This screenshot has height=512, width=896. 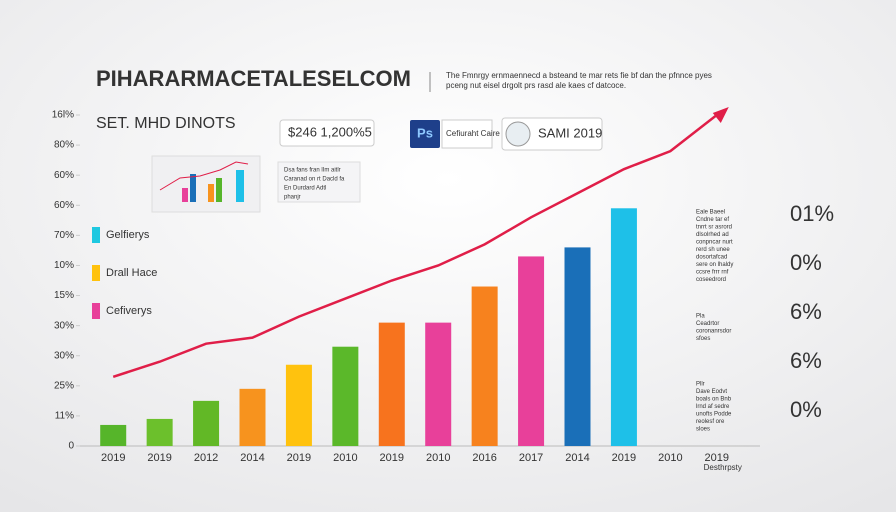 What do you see at coordinates (712, 273) in the screenshot?
I see `note-text: ccsre frrr rnf` at bounding box center [712, 273].